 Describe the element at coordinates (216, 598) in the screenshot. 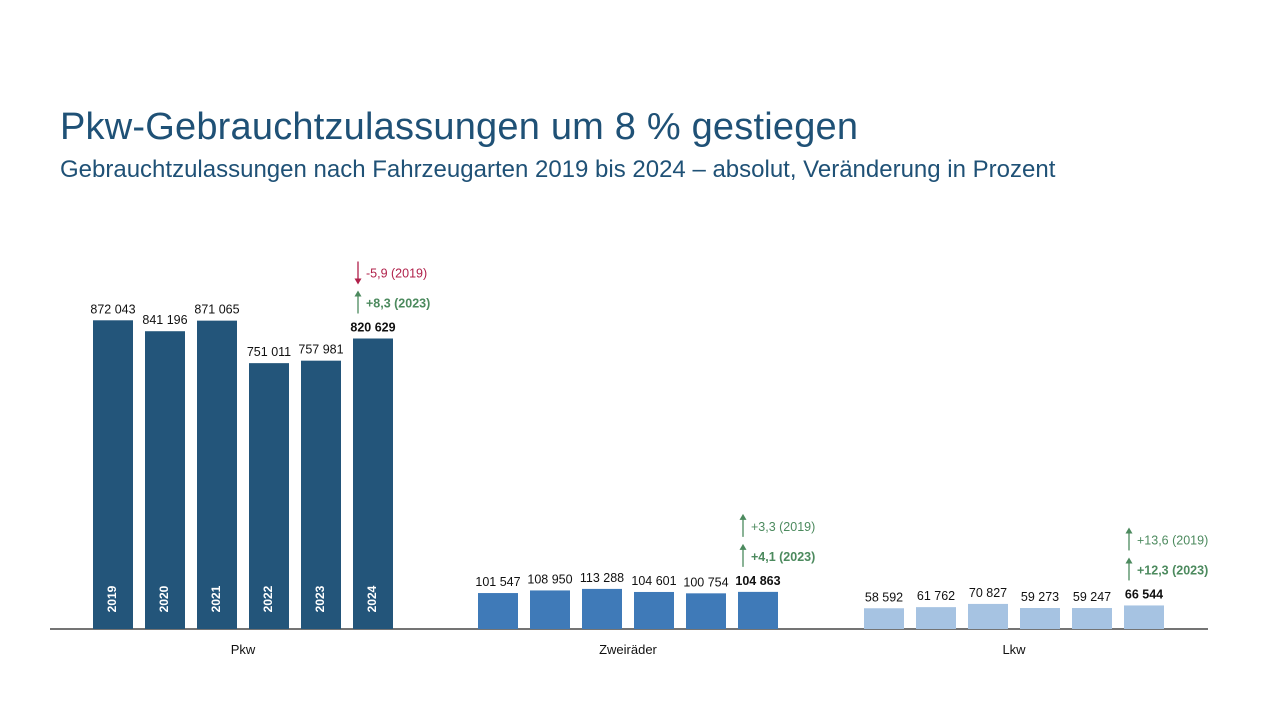

I see `year-label-2021: 2021` at that location.